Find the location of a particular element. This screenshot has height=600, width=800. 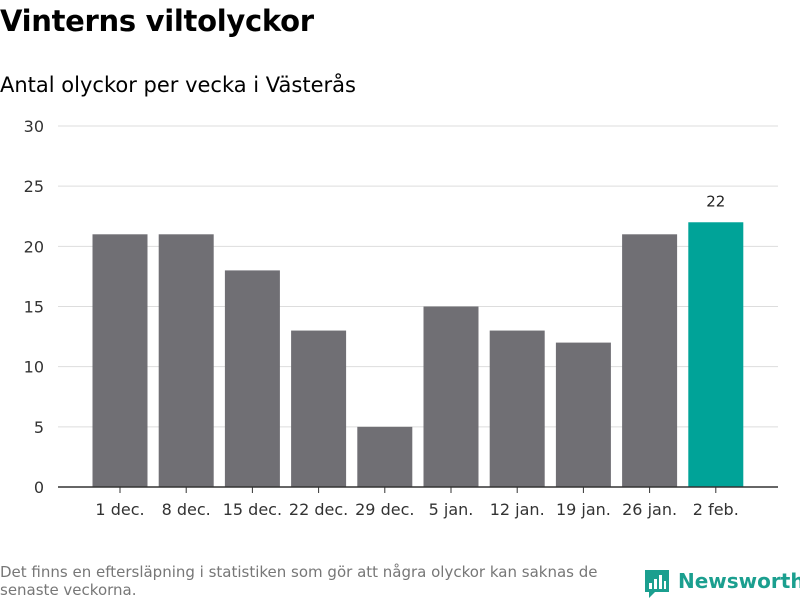

y-tick-label: 20 is located at coordinates (34, 246).